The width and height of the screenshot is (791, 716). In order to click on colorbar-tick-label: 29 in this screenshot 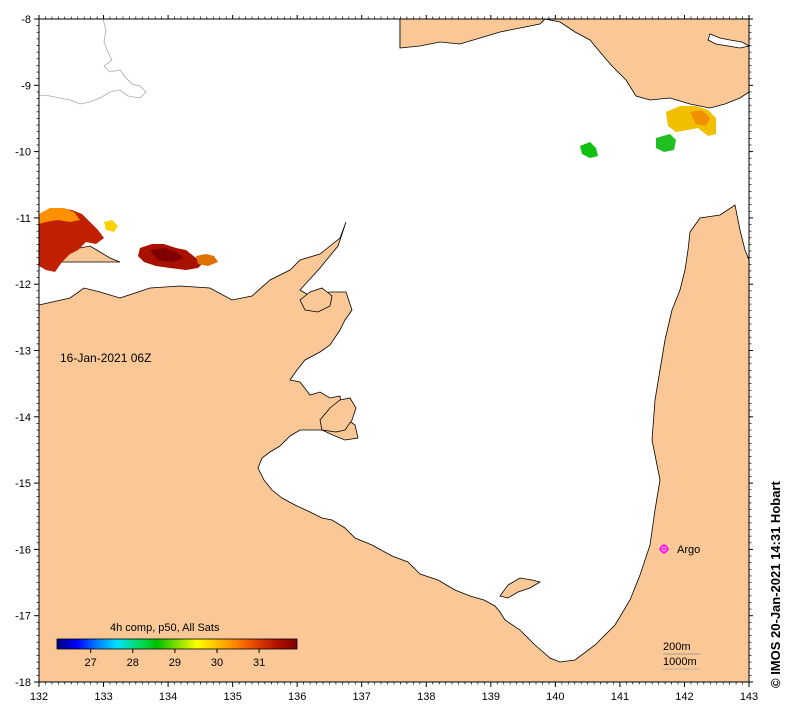, I will do `click(175, 663)`.